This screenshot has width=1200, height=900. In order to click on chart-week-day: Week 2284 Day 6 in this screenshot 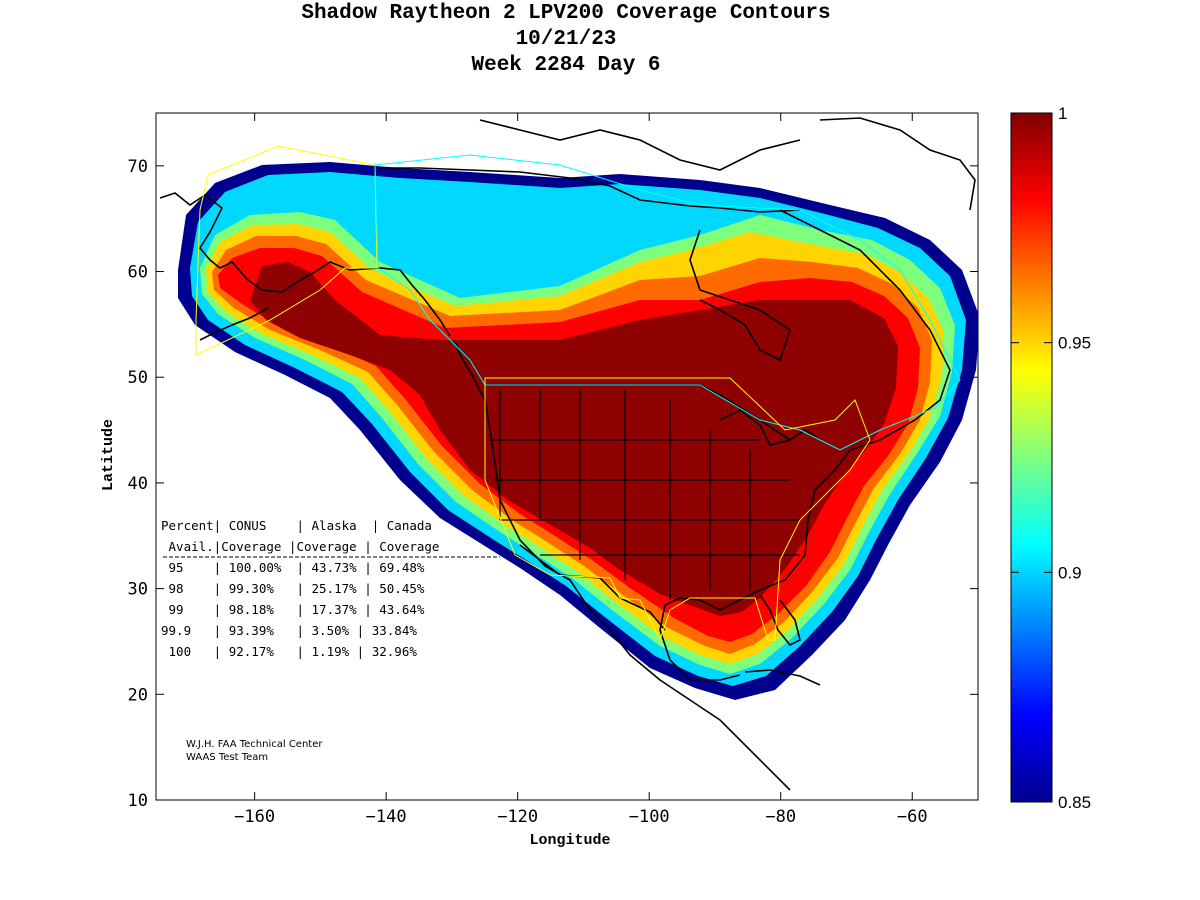, I will do `click(566, 65)`.